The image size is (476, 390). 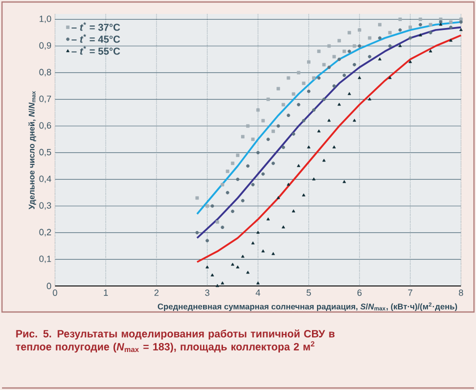 I want to click on x-tick-label: 5, so click(x=308, y=293).